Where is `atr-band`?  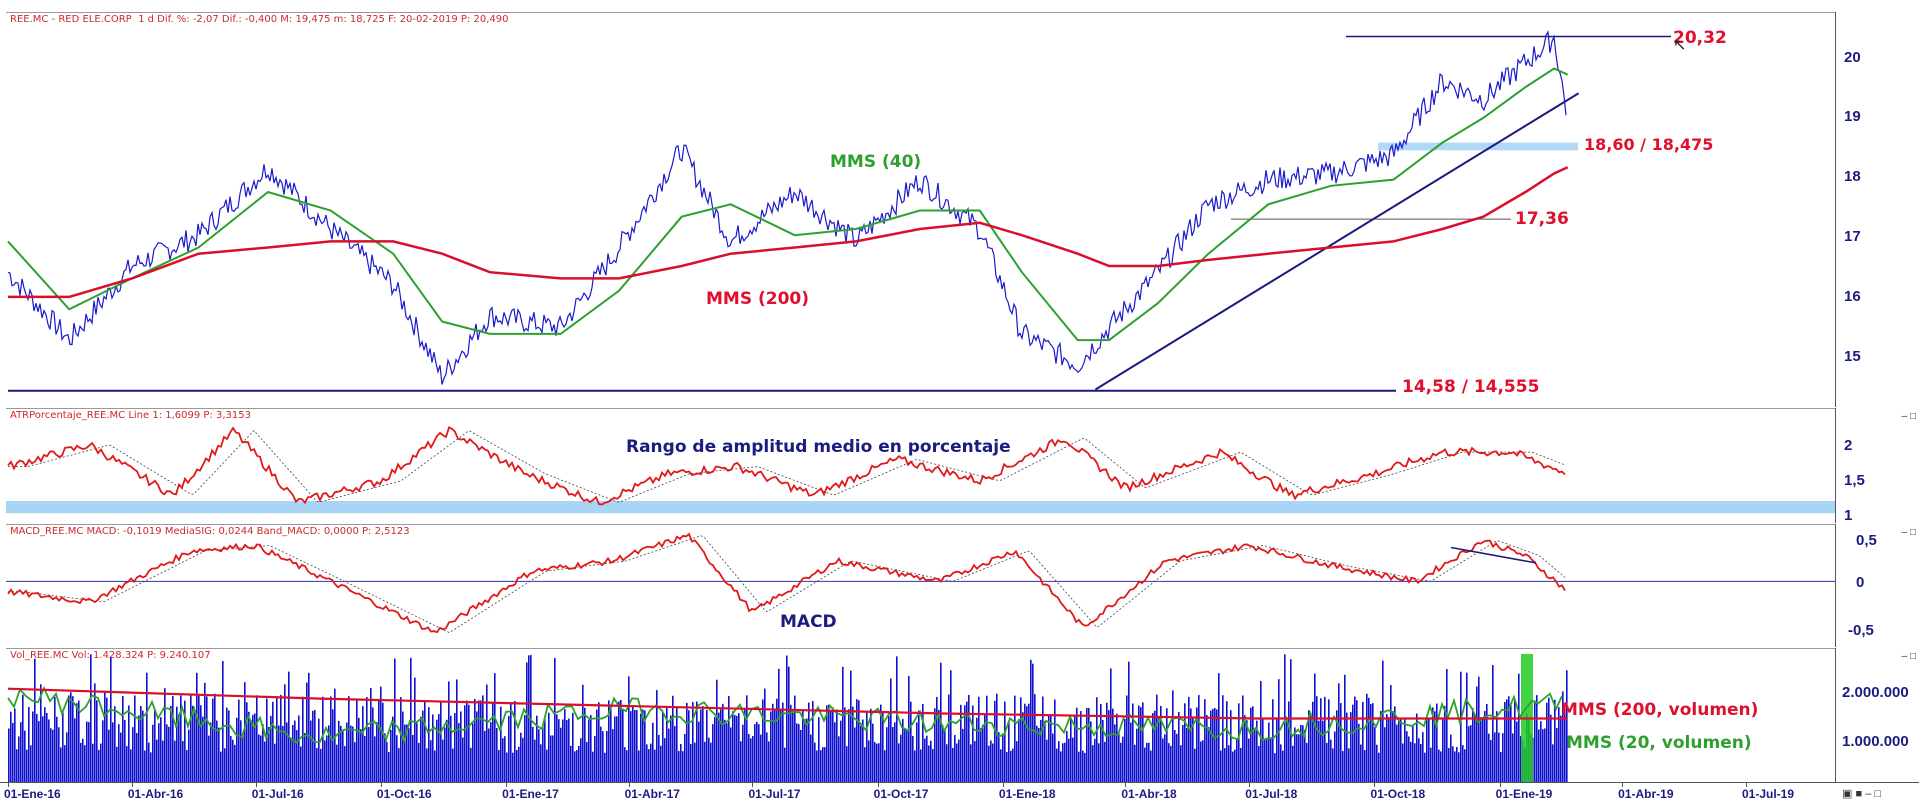
atr-band is located at coordinates (920, 507).